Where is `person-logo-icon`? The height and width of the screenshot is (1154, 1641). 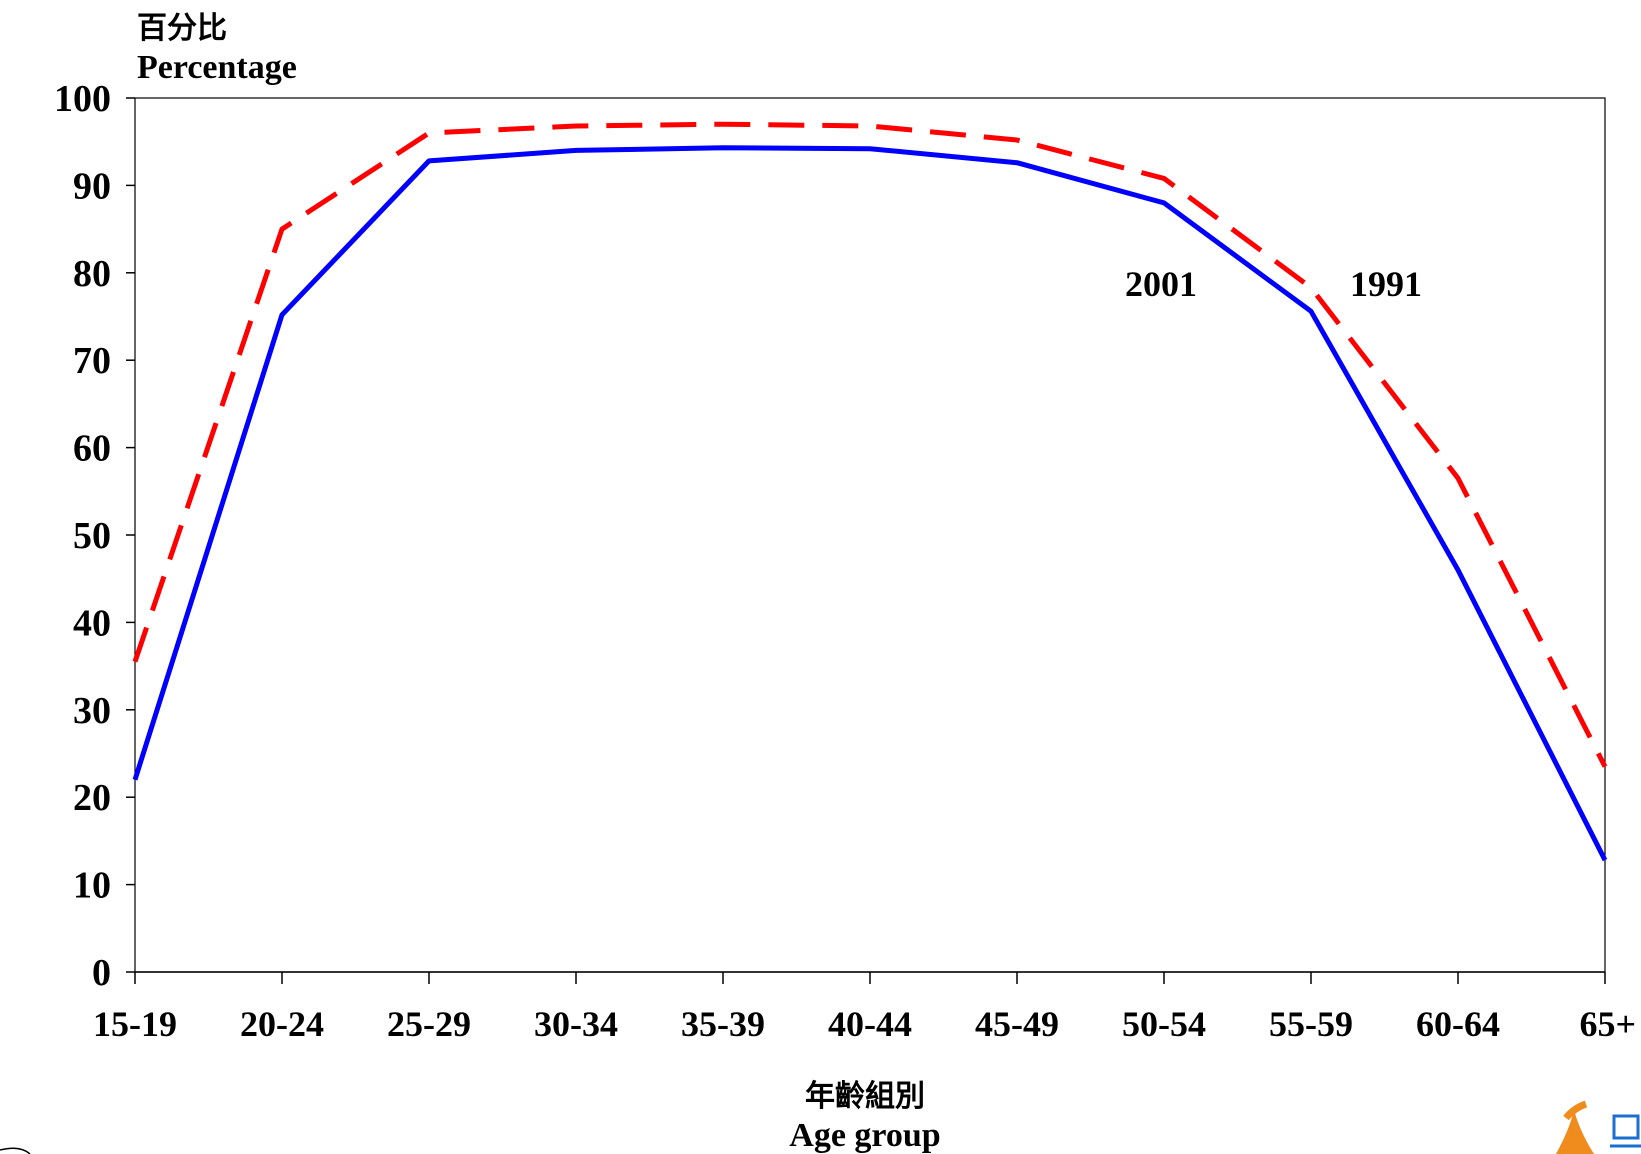
person-logo-icon is located at coordinates (1598, 1127).